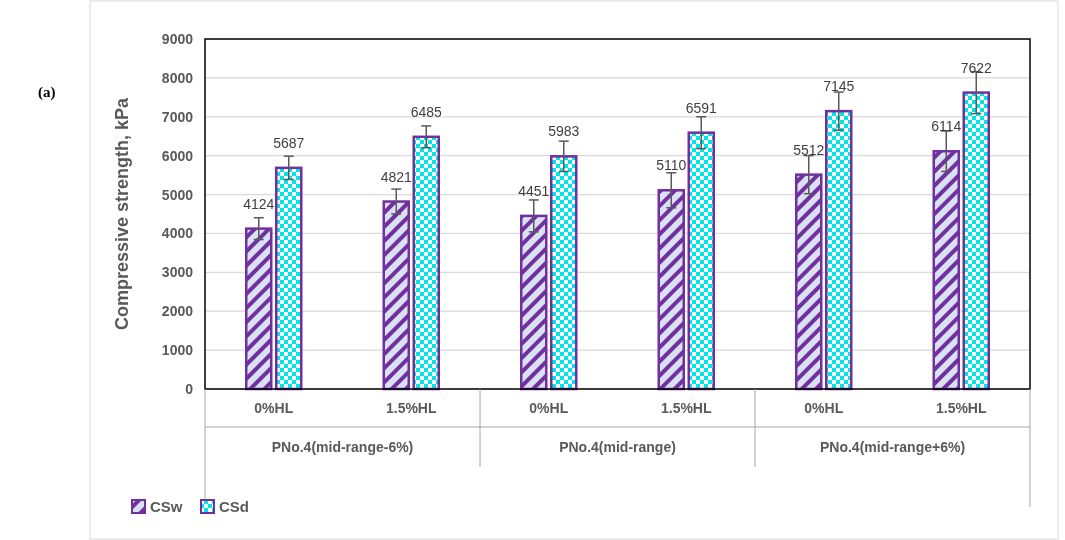 The image size is (1065, 540). I want to click on text: PNo.4(mid-range), so click(617, 447).